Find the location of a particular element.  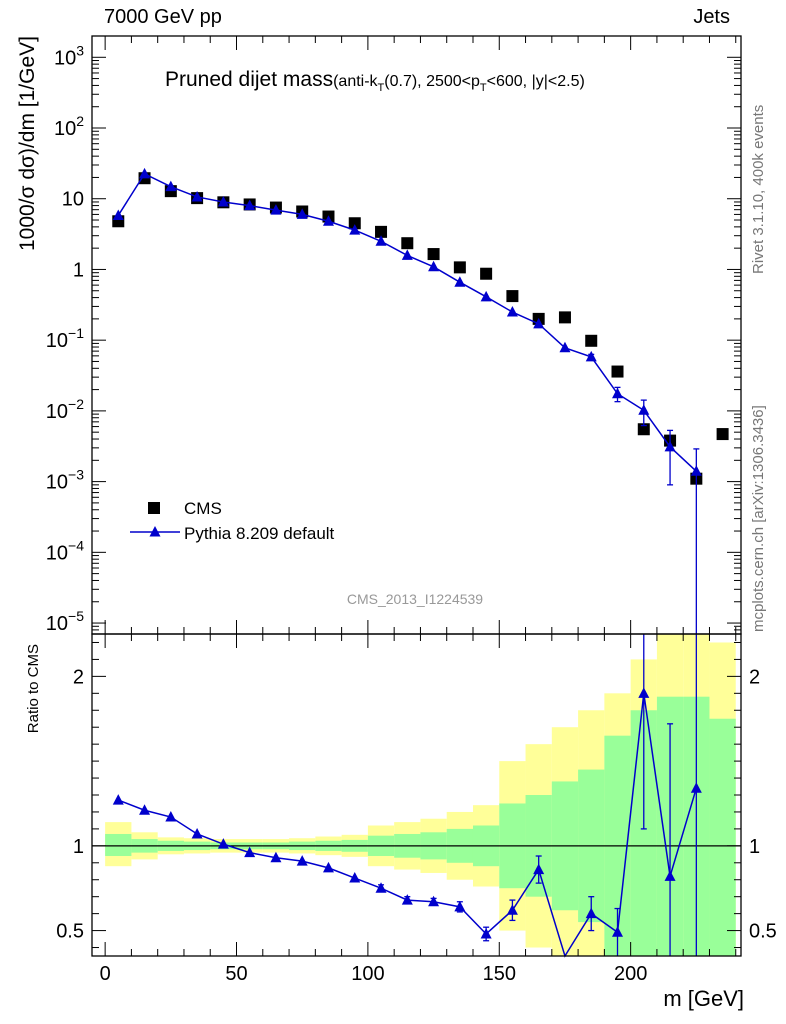

y-tick-label: 10 is located at coordinates (73, 200).